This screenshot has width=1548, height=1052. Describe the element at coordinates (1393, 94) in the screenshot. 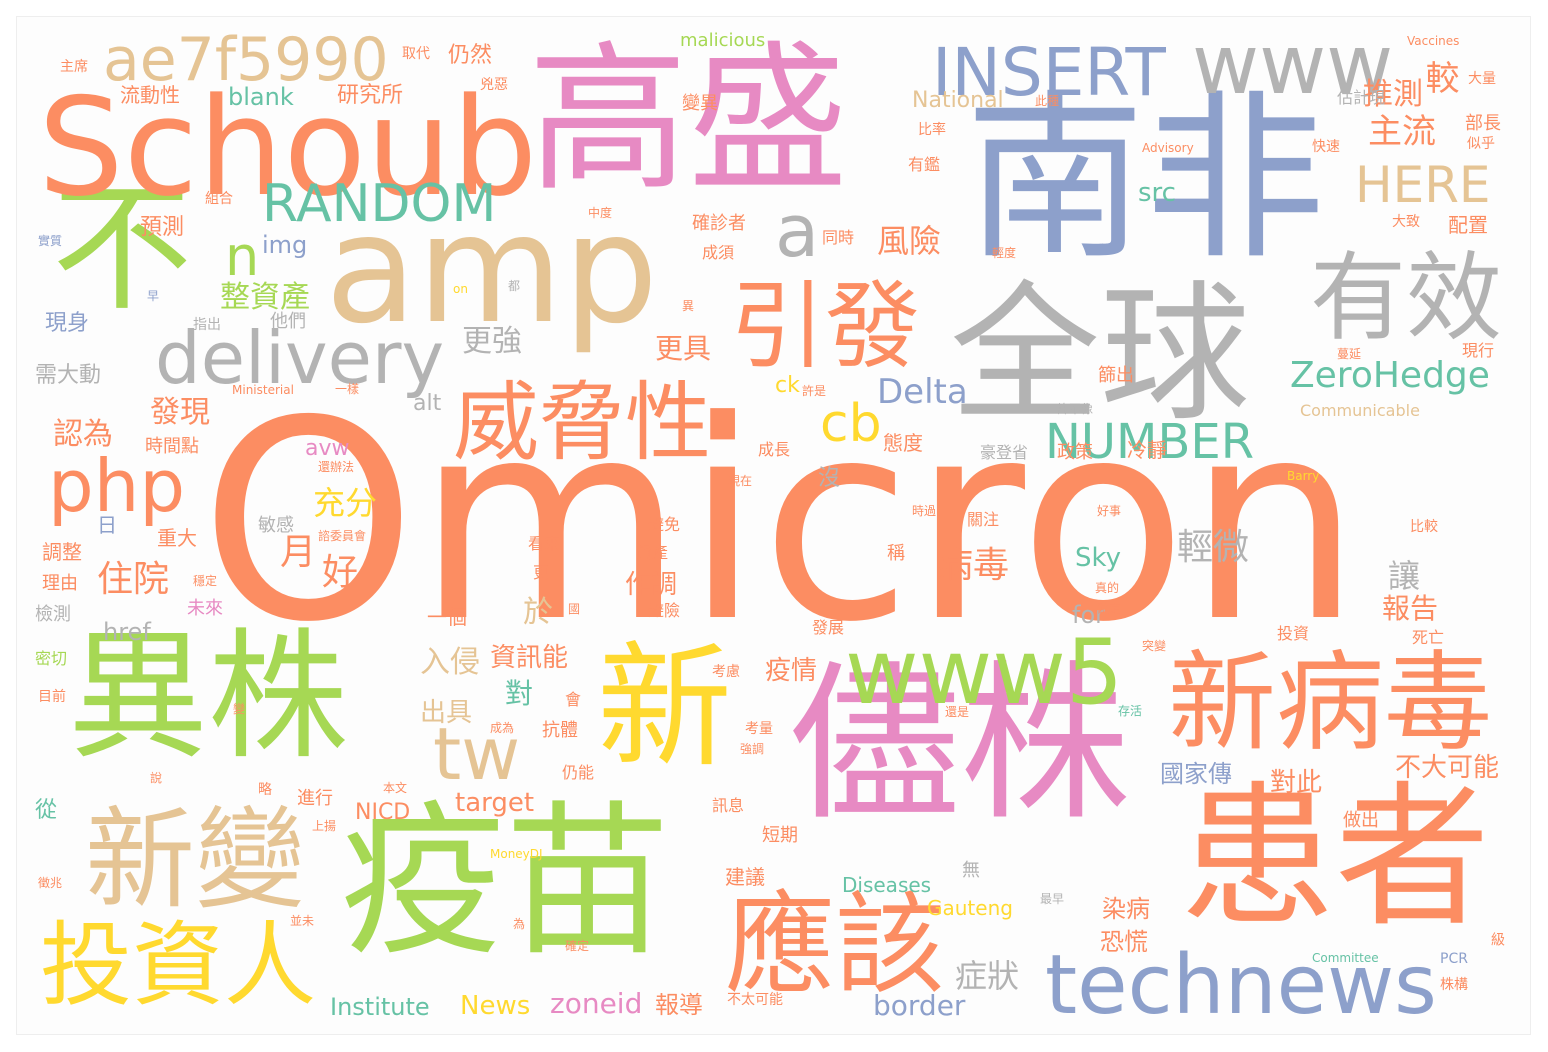

I see `word-tuice: 推測` at that location.